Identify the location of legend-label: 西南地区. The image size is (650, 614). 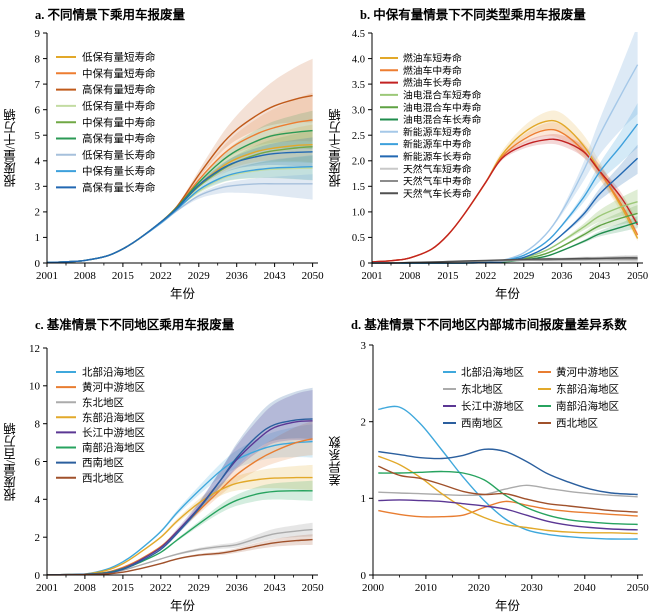
(482, 423).